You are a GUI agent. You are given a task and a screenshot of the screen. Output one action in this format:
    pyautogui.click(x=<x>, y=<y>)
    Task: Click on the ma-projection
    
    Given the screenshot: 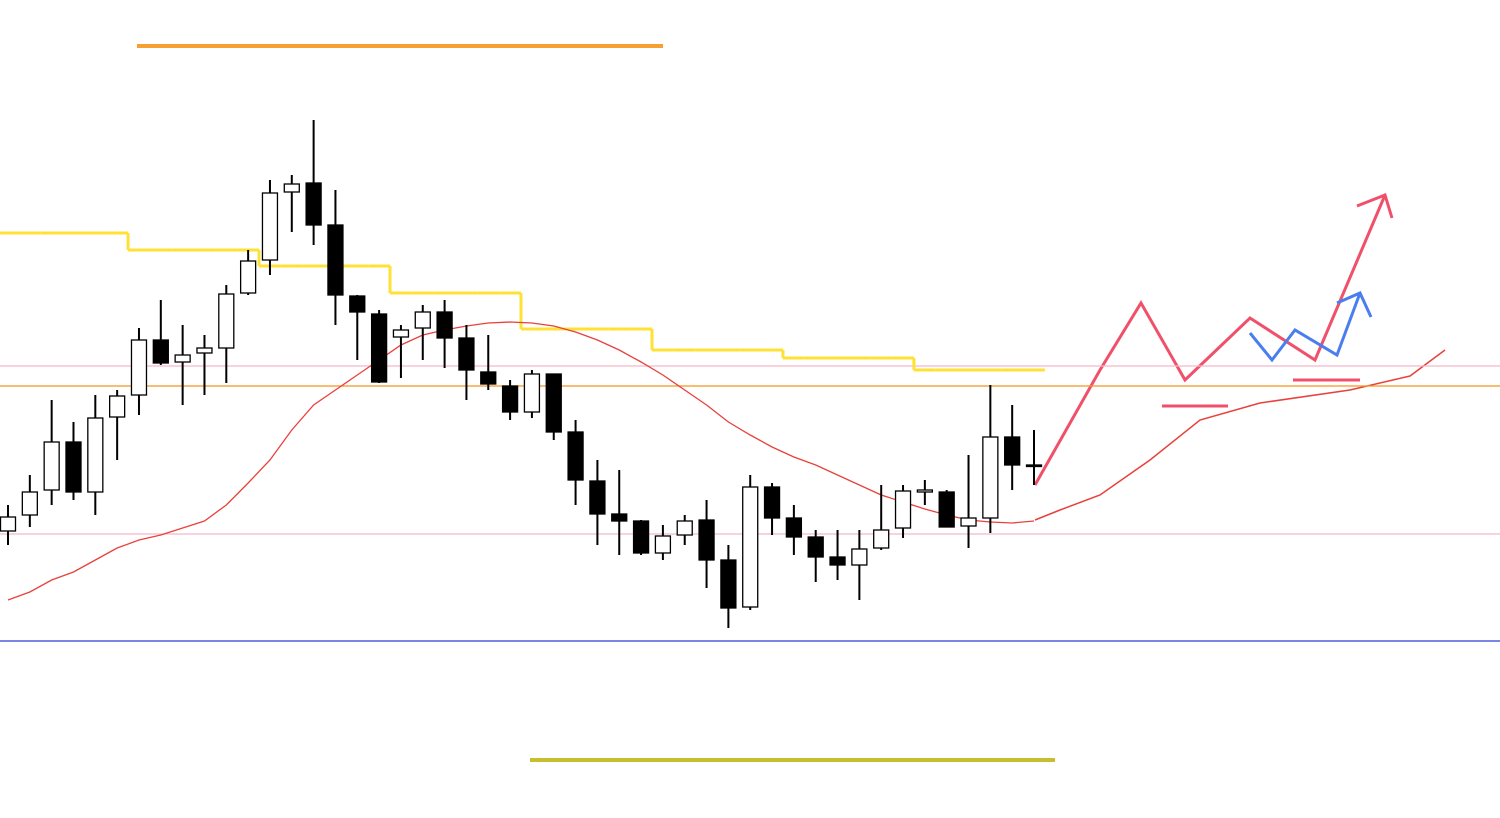 What is the action you would take?
    pyautogui.click(x=1240, y=435)
    